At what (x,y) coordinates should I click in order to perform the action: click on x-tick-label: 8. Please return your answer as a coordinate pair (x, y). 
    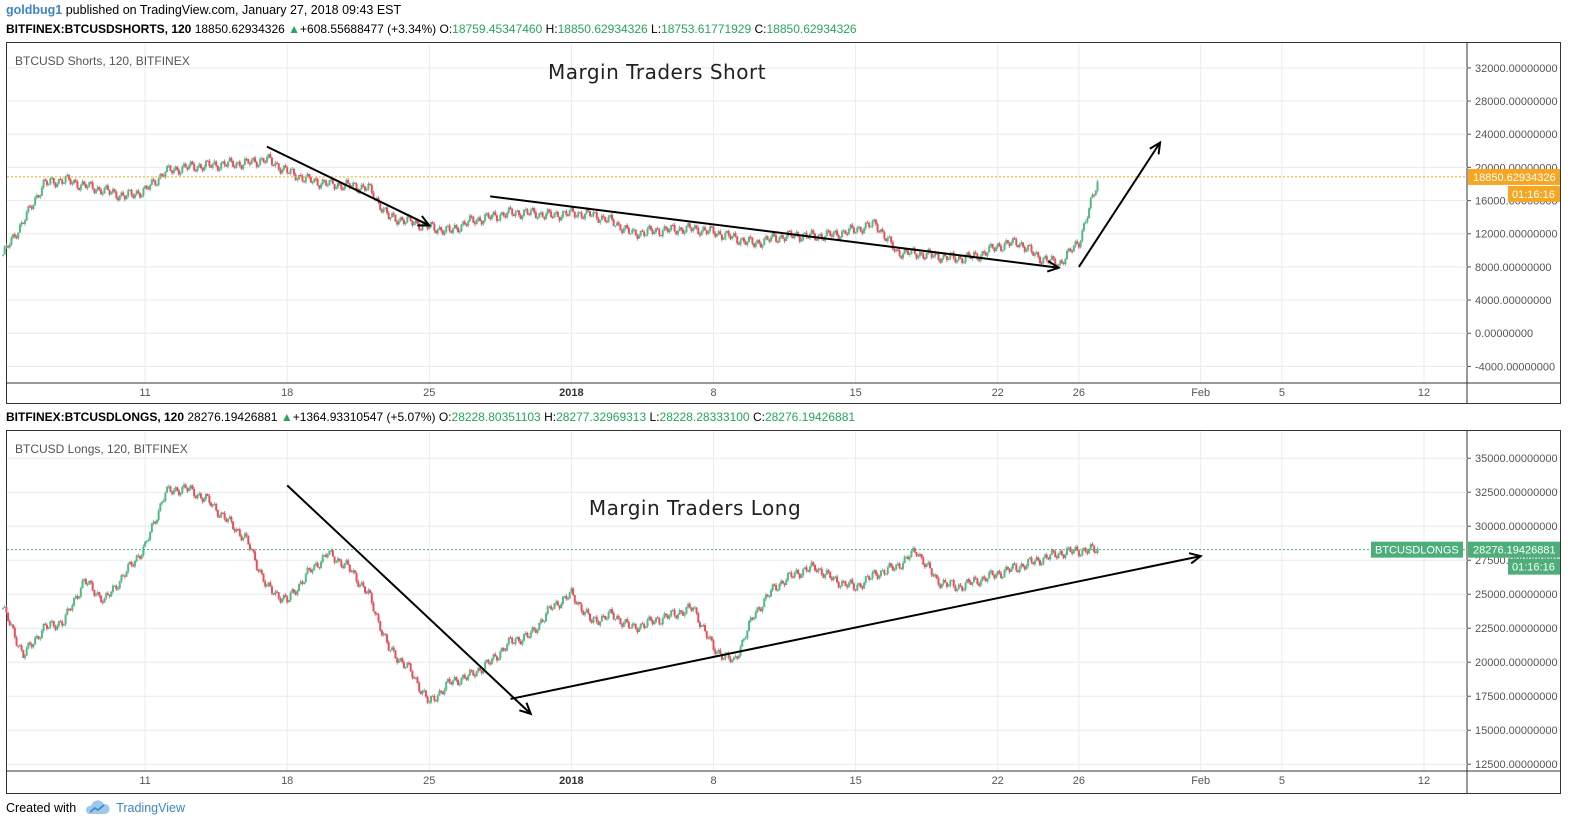
    Looking at the image, I should click on (713, 393).